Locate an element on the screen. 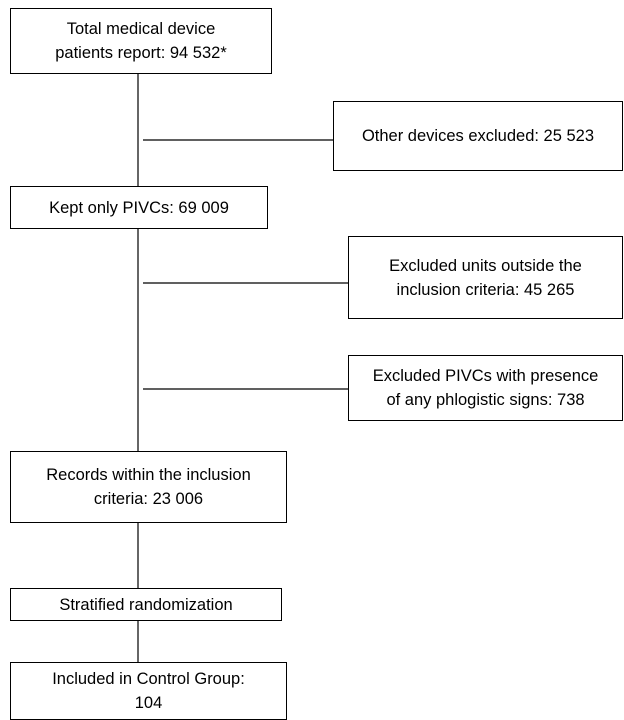 The width and height of the screenshot is (624, 720). node: Other devices excluded: 25 523 is located at coordinates (478, 136).